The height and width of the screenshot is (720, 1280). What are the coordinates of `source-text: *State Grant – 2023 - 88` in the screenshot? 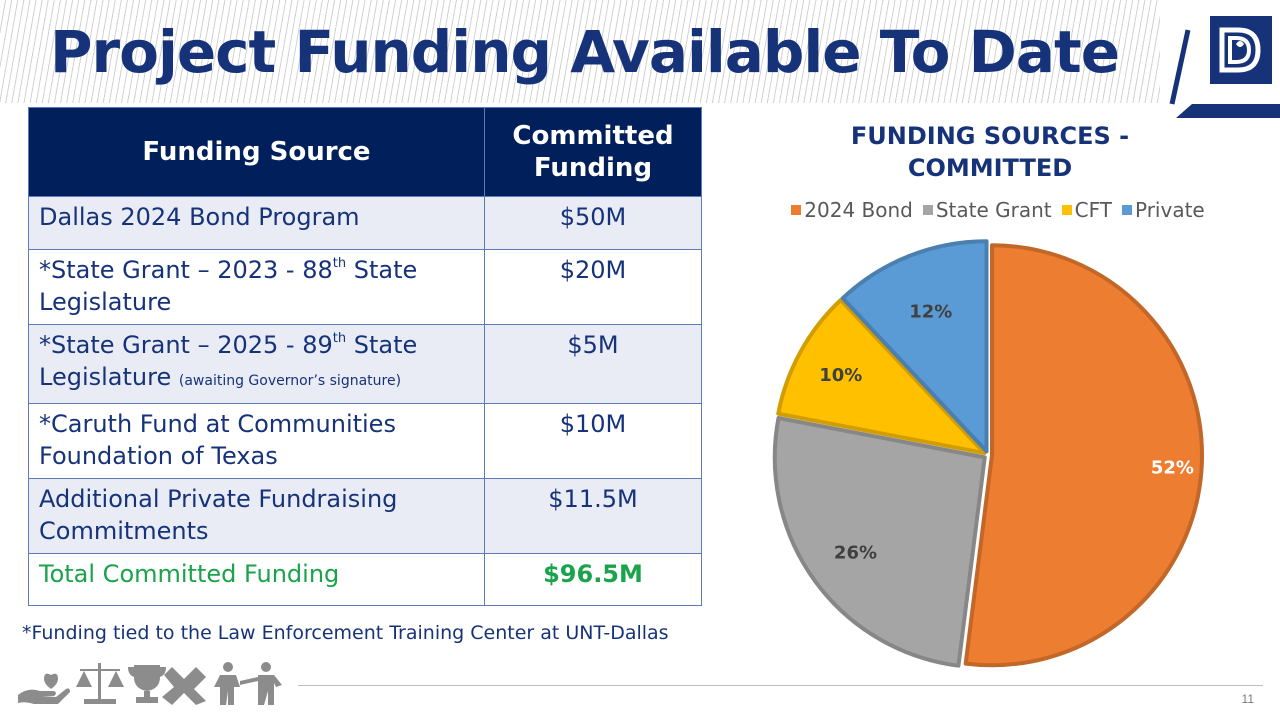 It's located at (186, 270).